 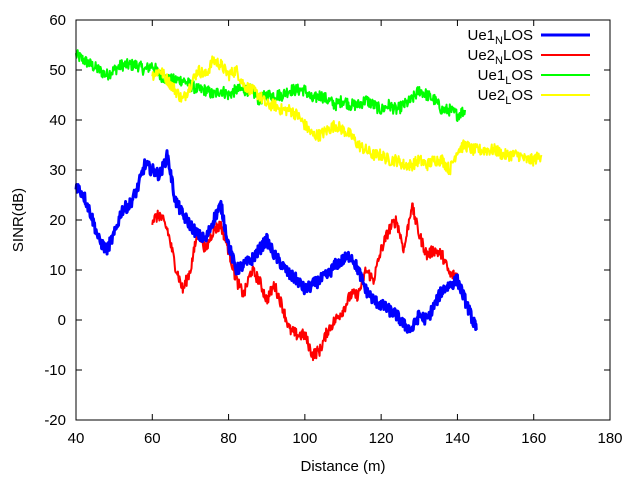 I want to click on series-line-ue1los, so click(x=271, y=85).